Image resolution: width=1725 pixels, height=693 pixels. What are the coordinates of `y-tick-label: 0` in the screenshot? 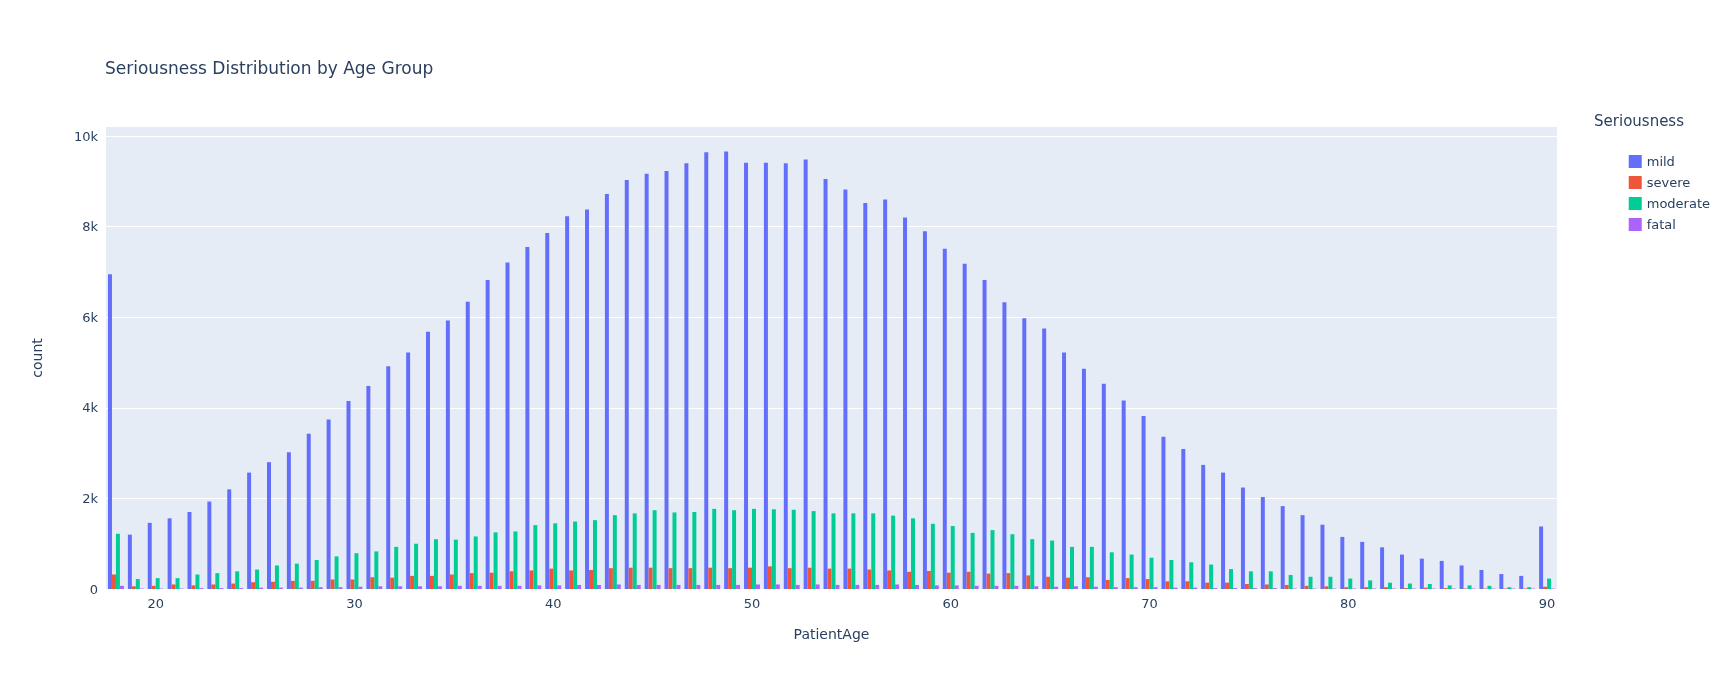 It's located at (93, 589).